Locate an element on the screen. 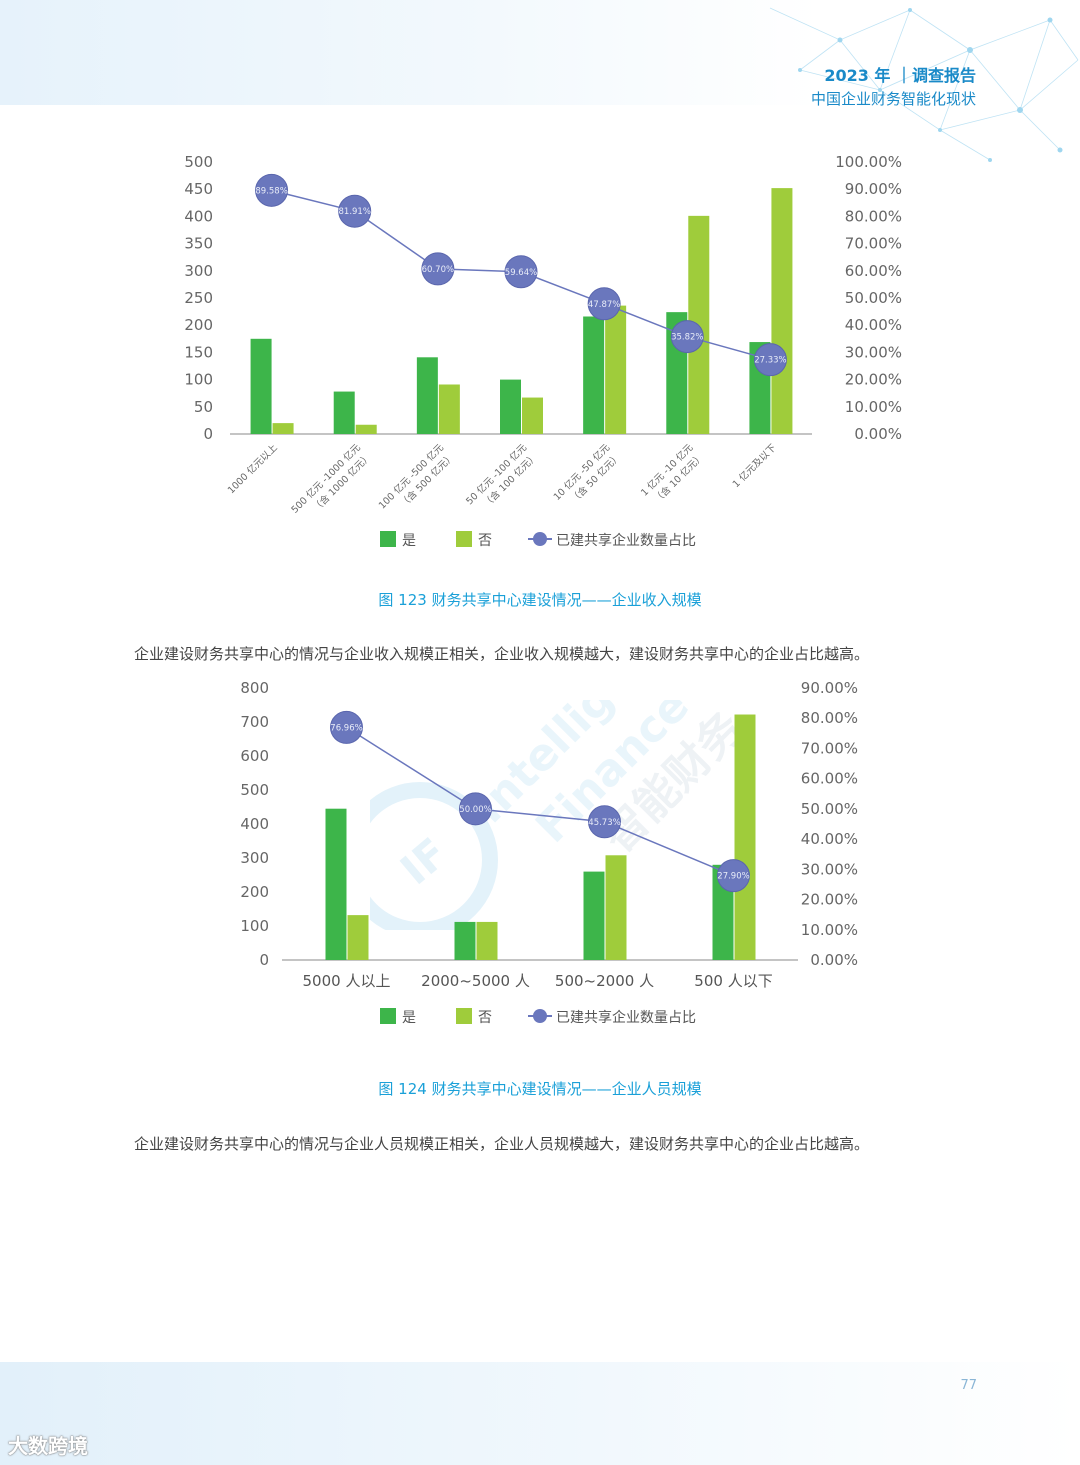 This screenshot has height=1465, width=1080. chart-caption-headcount: 图 124 财务共享中心建设情况——企业人员规模 is located at coordinates (540, 1089).